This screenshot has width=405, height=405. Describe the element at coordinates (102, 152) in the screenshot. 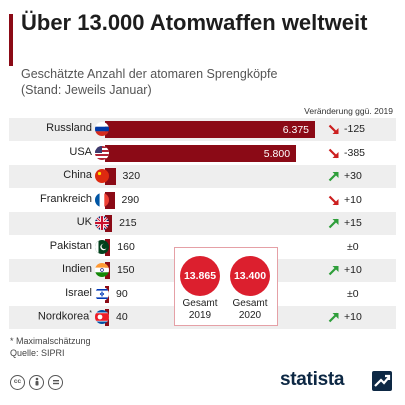

I see `usa-flag-icon` at that location.